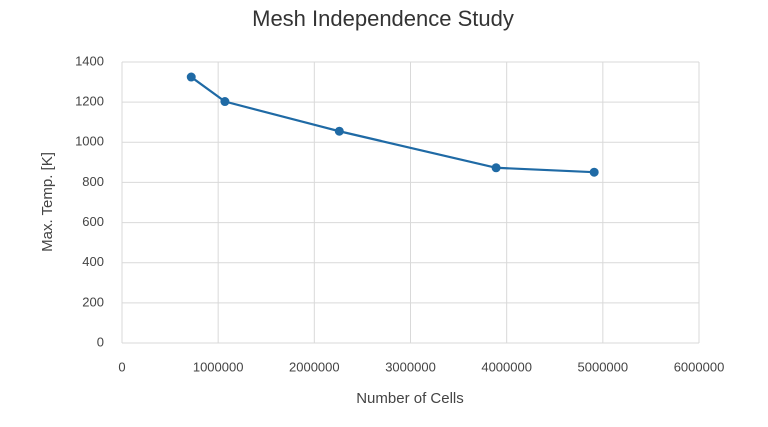  Describe the element at coordinates (218, 366) in the screenshot. I see `x-tick-label: 1000000` at that location.